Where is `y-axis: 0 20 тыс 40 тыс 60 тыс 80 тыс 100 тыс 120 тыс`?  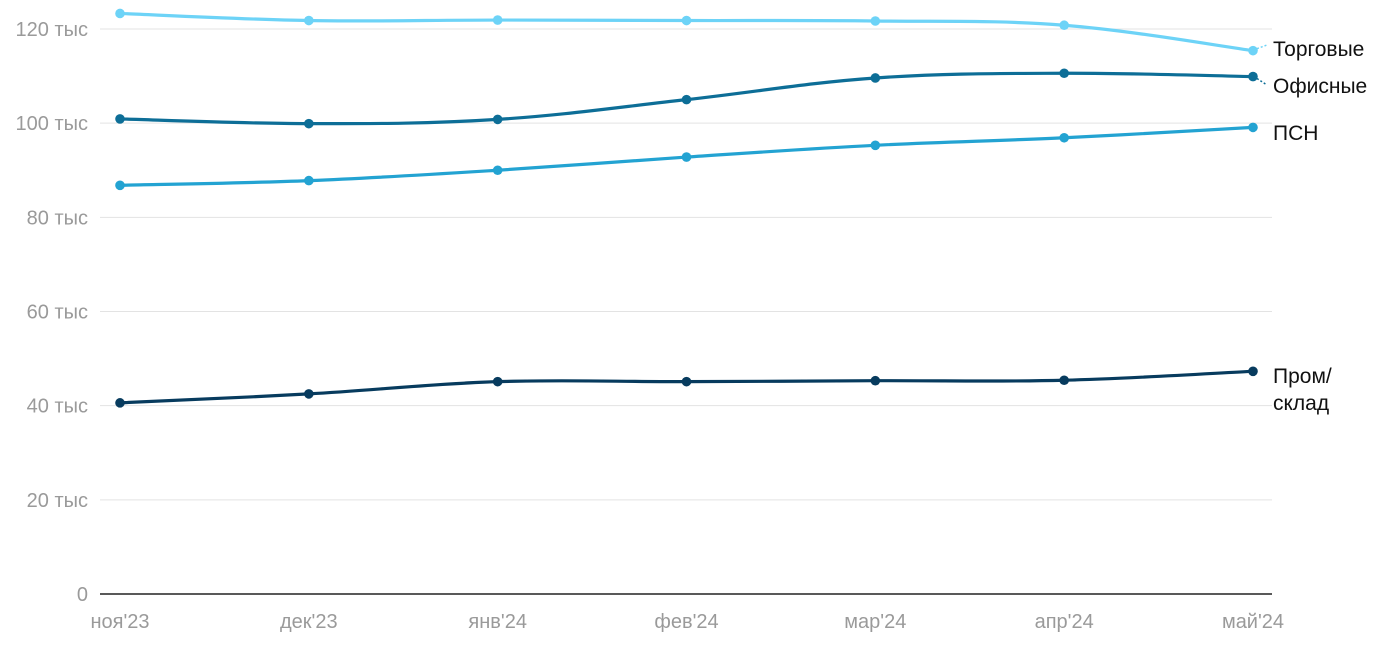
y-axis: 0 20 тыс 40 тыс 60 тыс 80 тыс 100 тыс 120 тыс is located at coordinates (52, 312).